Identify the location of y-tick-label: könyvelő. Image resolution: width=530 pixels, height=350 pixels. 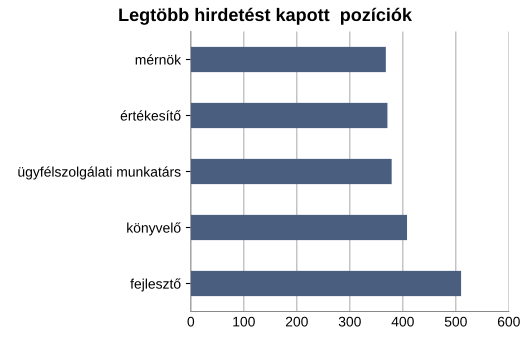
(154, 229).